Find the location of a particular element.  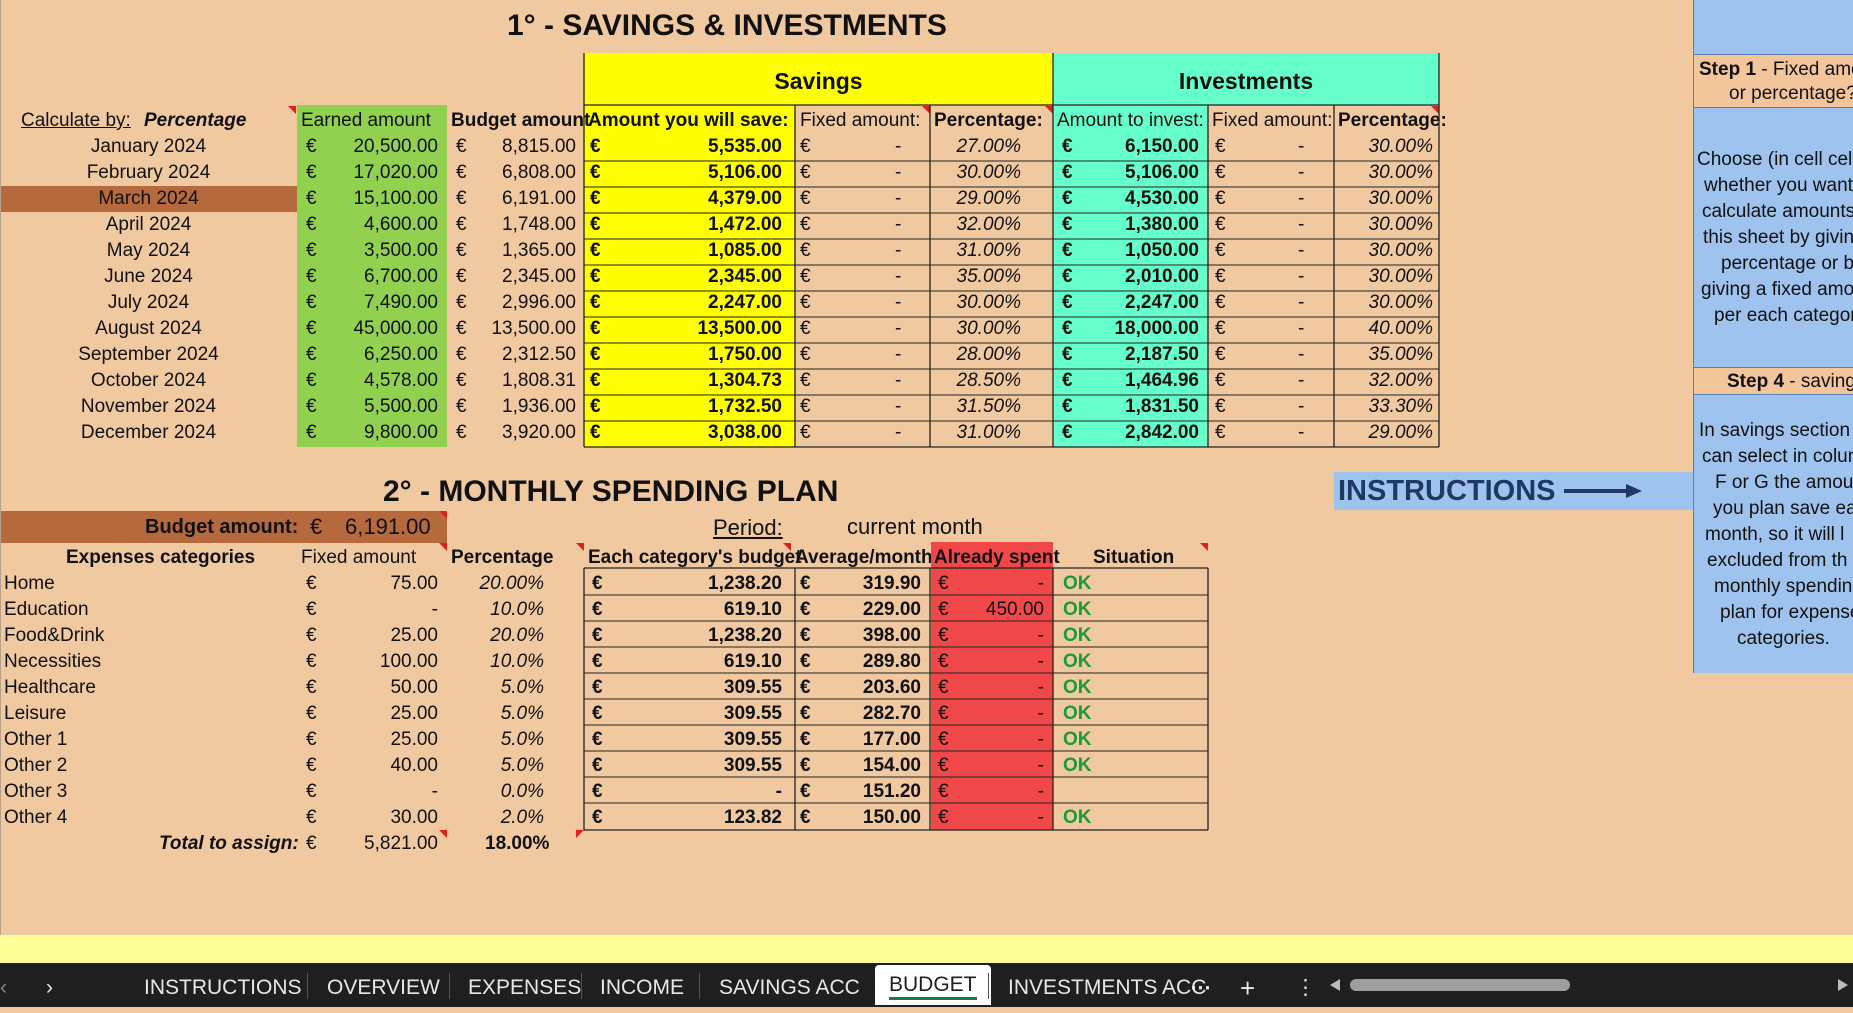

calc-by-value: Percentage is located at coordinates (195, 120).